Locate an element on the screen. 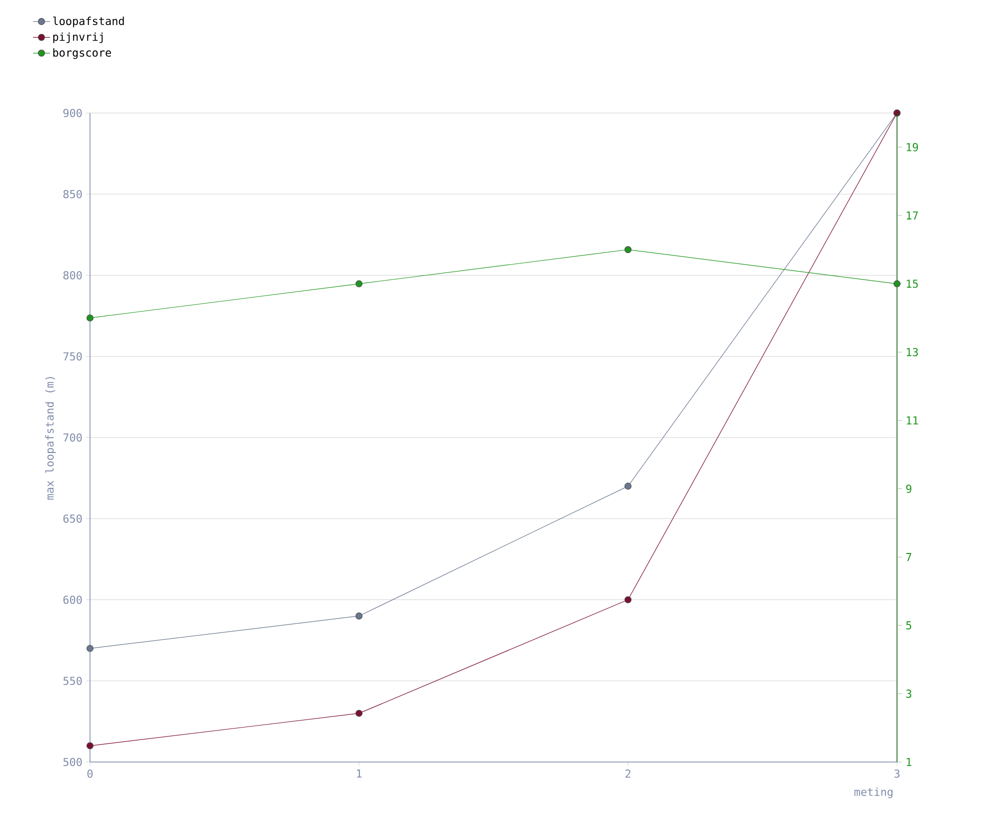 This screenshot has height=827, width=990. y2-tick-label: 5 is located at coordinates (909, 625).